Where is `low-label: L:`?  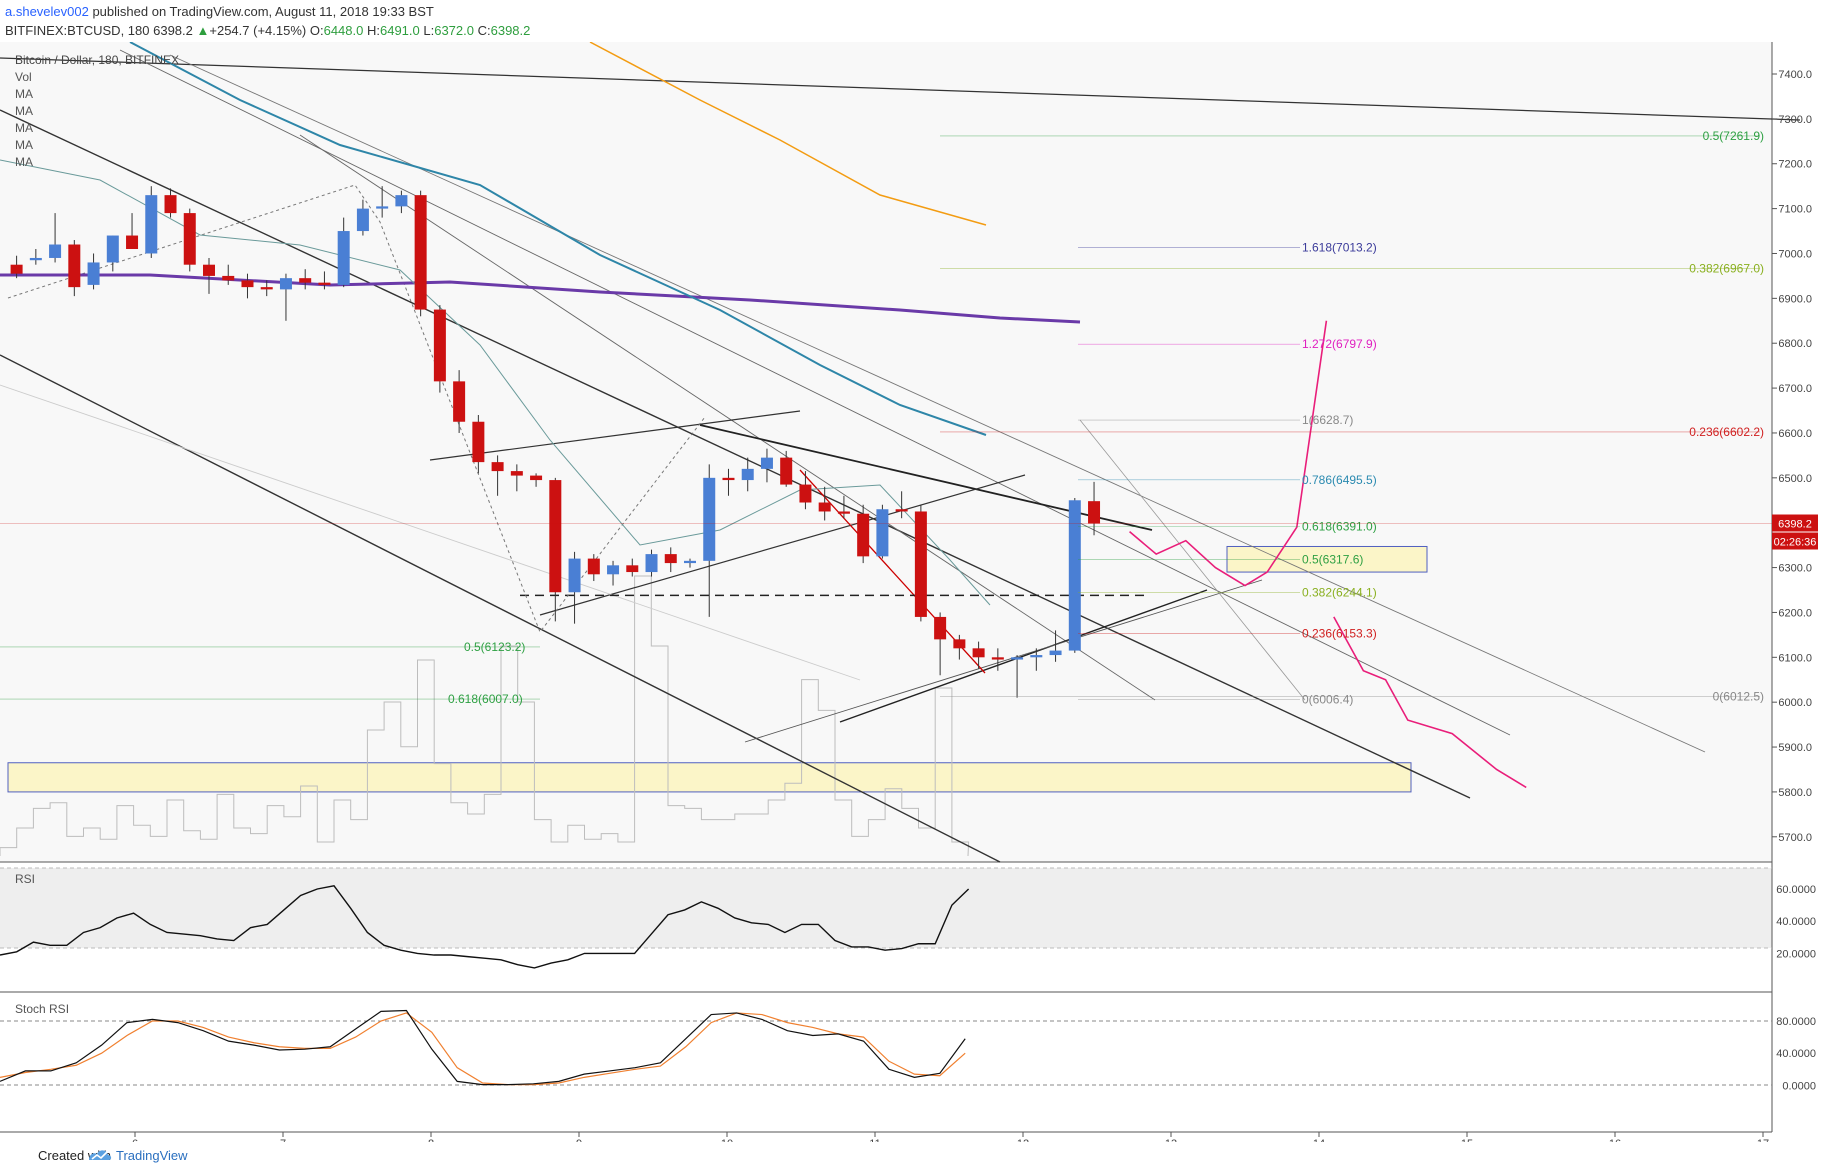 low-label: L: is located at coordinates (429, 30).